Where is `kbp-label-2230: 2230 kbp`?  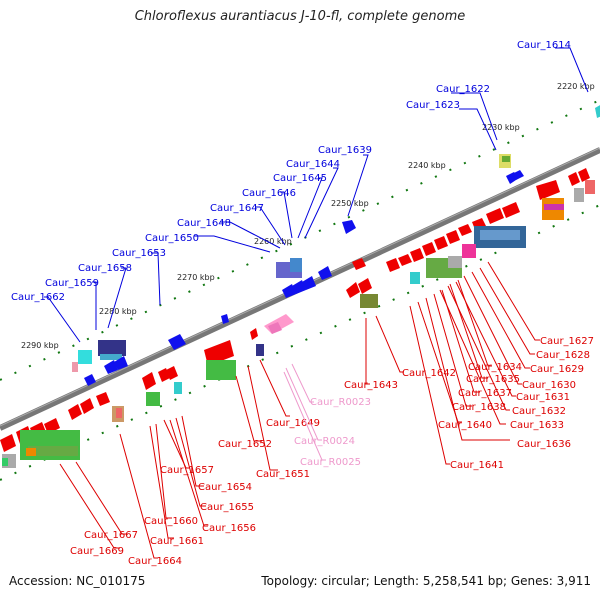
kbp-label-2230: 2230 kbp is located at coordinates (501, 127).